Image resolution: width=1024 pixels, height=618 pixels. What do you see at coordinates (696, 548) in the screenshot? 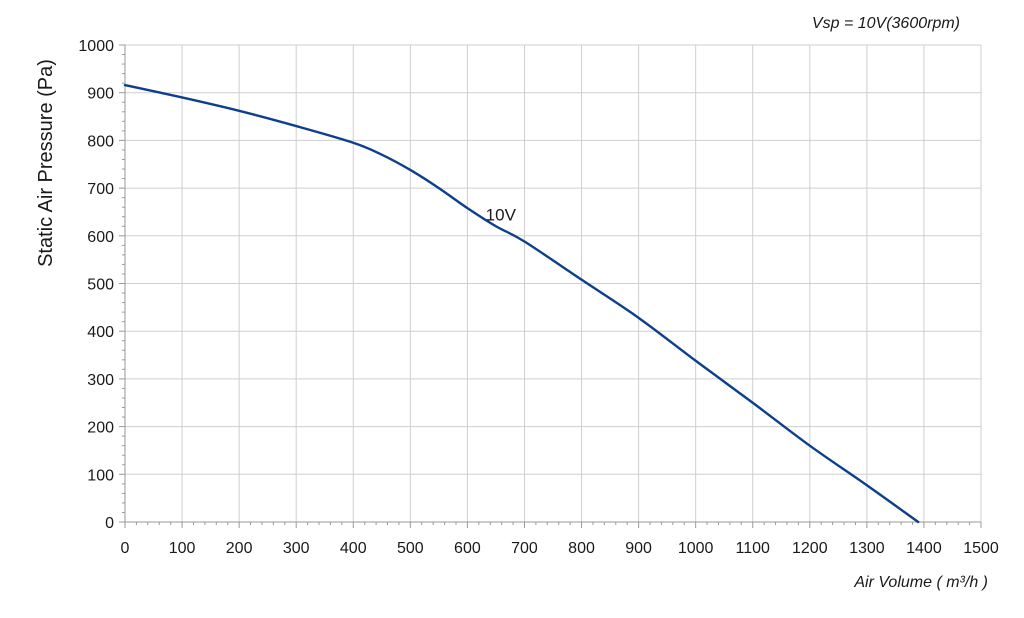
I see `x-tick-label: 1000` at bounding box center [696, 548].